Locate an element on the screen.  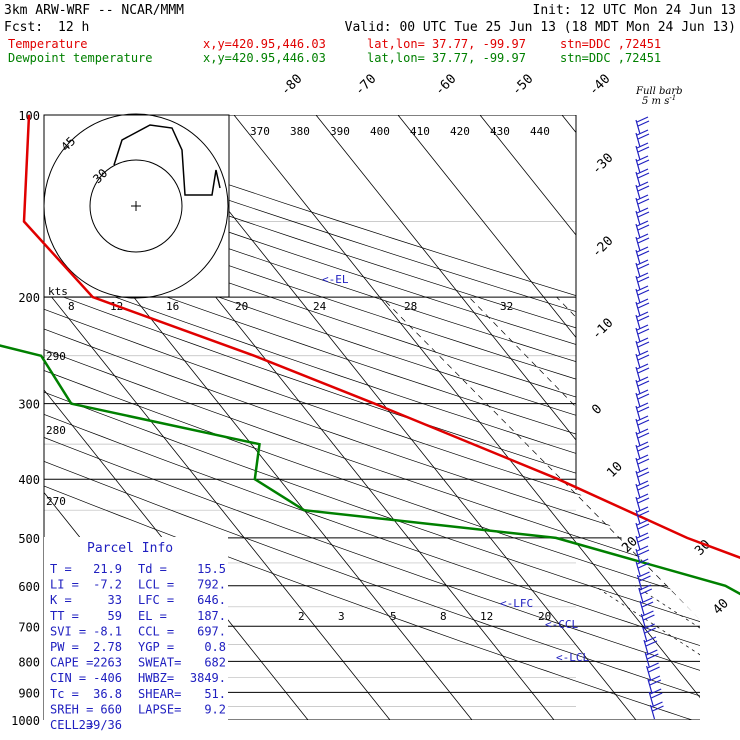
parcel-row-label: CIN = is located at coordinates (68, 678).